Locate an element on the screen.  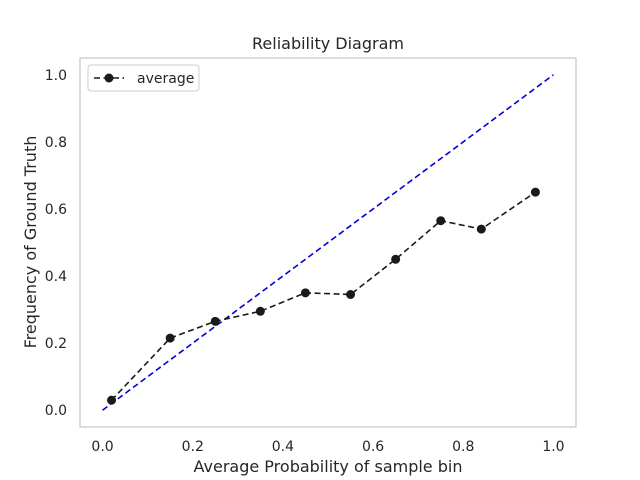
y-tick-label: 0.8 is located at coordinates (56, 143).